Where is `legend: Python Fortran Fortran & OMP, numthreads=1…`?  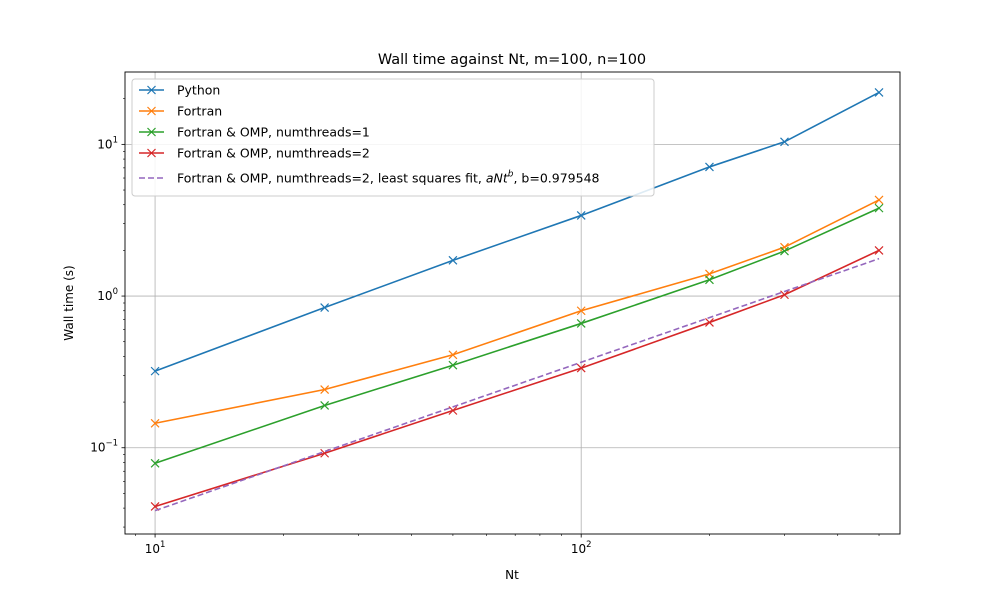
legend: Python Fortran Fortran & OMP, numthreads=1… is located at coordinates (393, 137).